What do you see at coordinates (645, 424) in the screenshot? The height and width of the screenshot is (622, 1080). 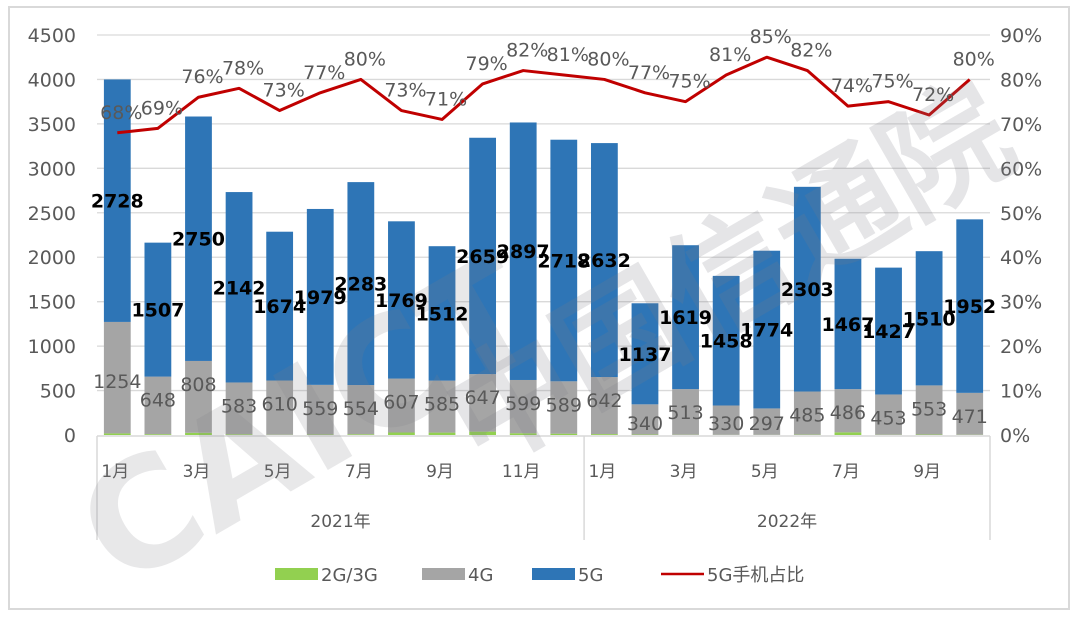 I see `label-4g: 340` at bounding box center [645, 424].